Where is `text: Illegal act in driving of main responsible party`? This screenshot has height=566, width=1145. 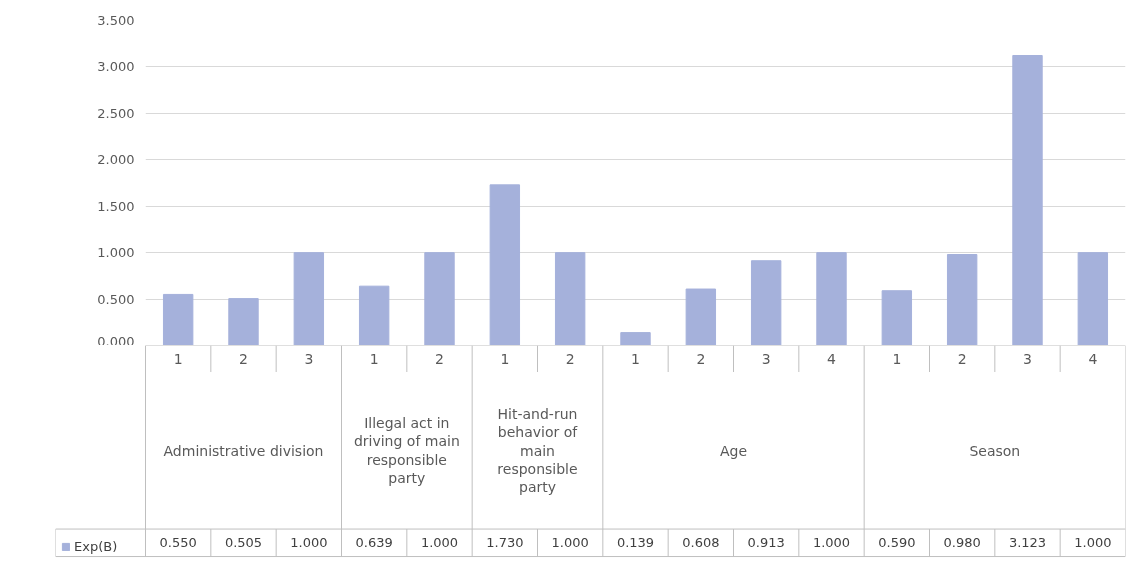
text: Illegal act in driving of main responsible party is located at coordinates (406, 450).